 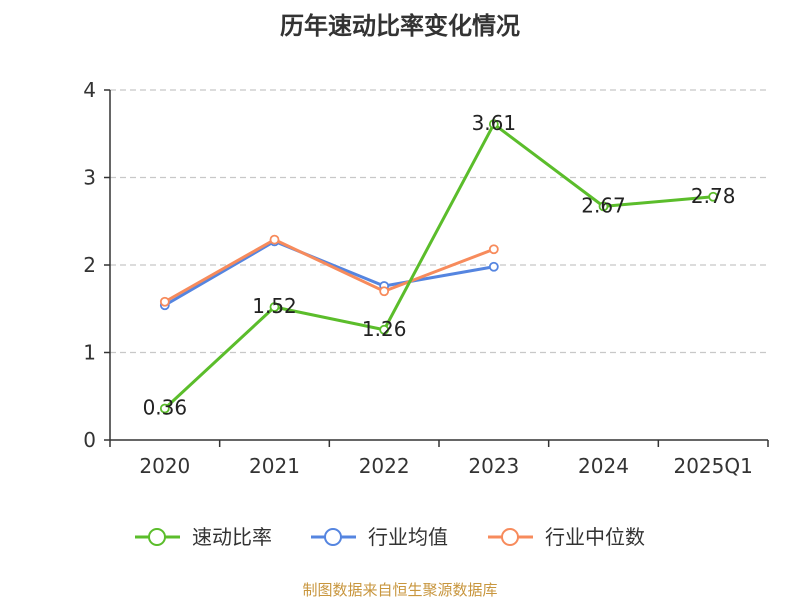 What do you see at coordinates (603, 466) in the screenshot?
I see `x-tick-label: 2024` at bounding box center [603, 466].